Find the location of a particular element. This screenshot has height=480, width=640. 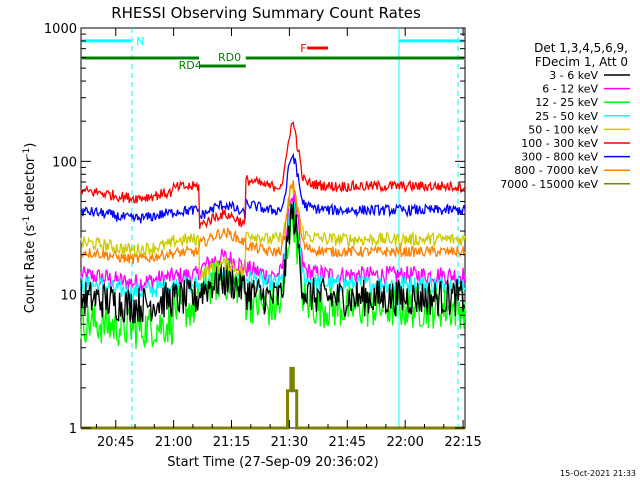

legend-label: 50 - 100 keV is located at coordinates (563, 129).